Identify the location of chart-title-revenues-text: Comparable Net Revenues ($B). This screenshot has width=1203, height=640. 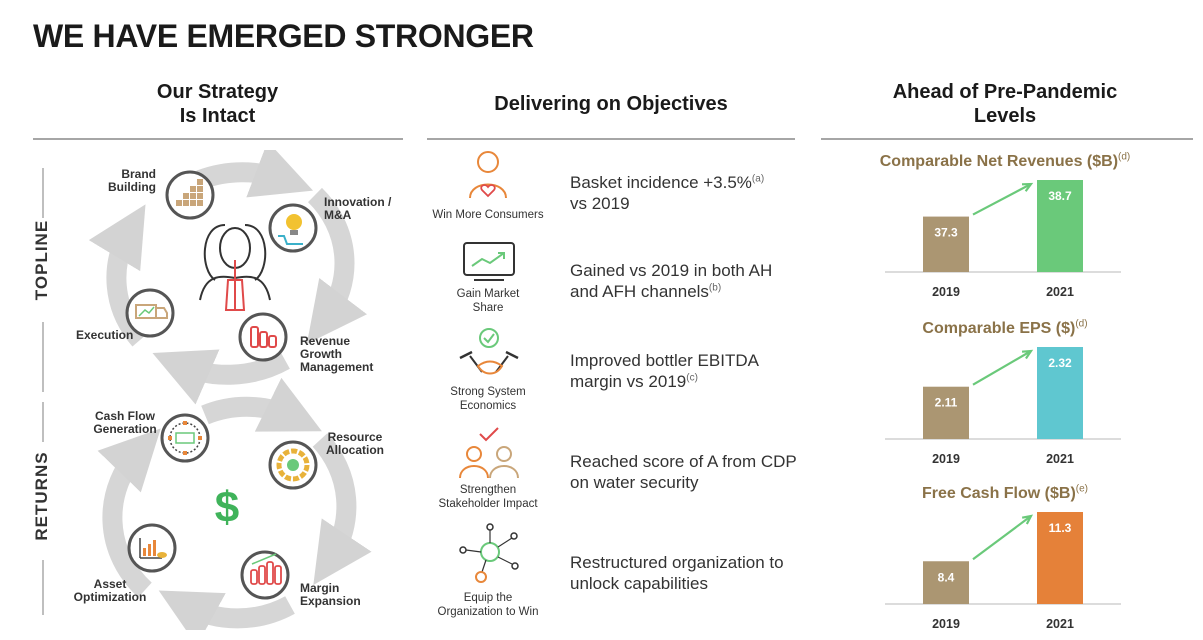
(999, 161).